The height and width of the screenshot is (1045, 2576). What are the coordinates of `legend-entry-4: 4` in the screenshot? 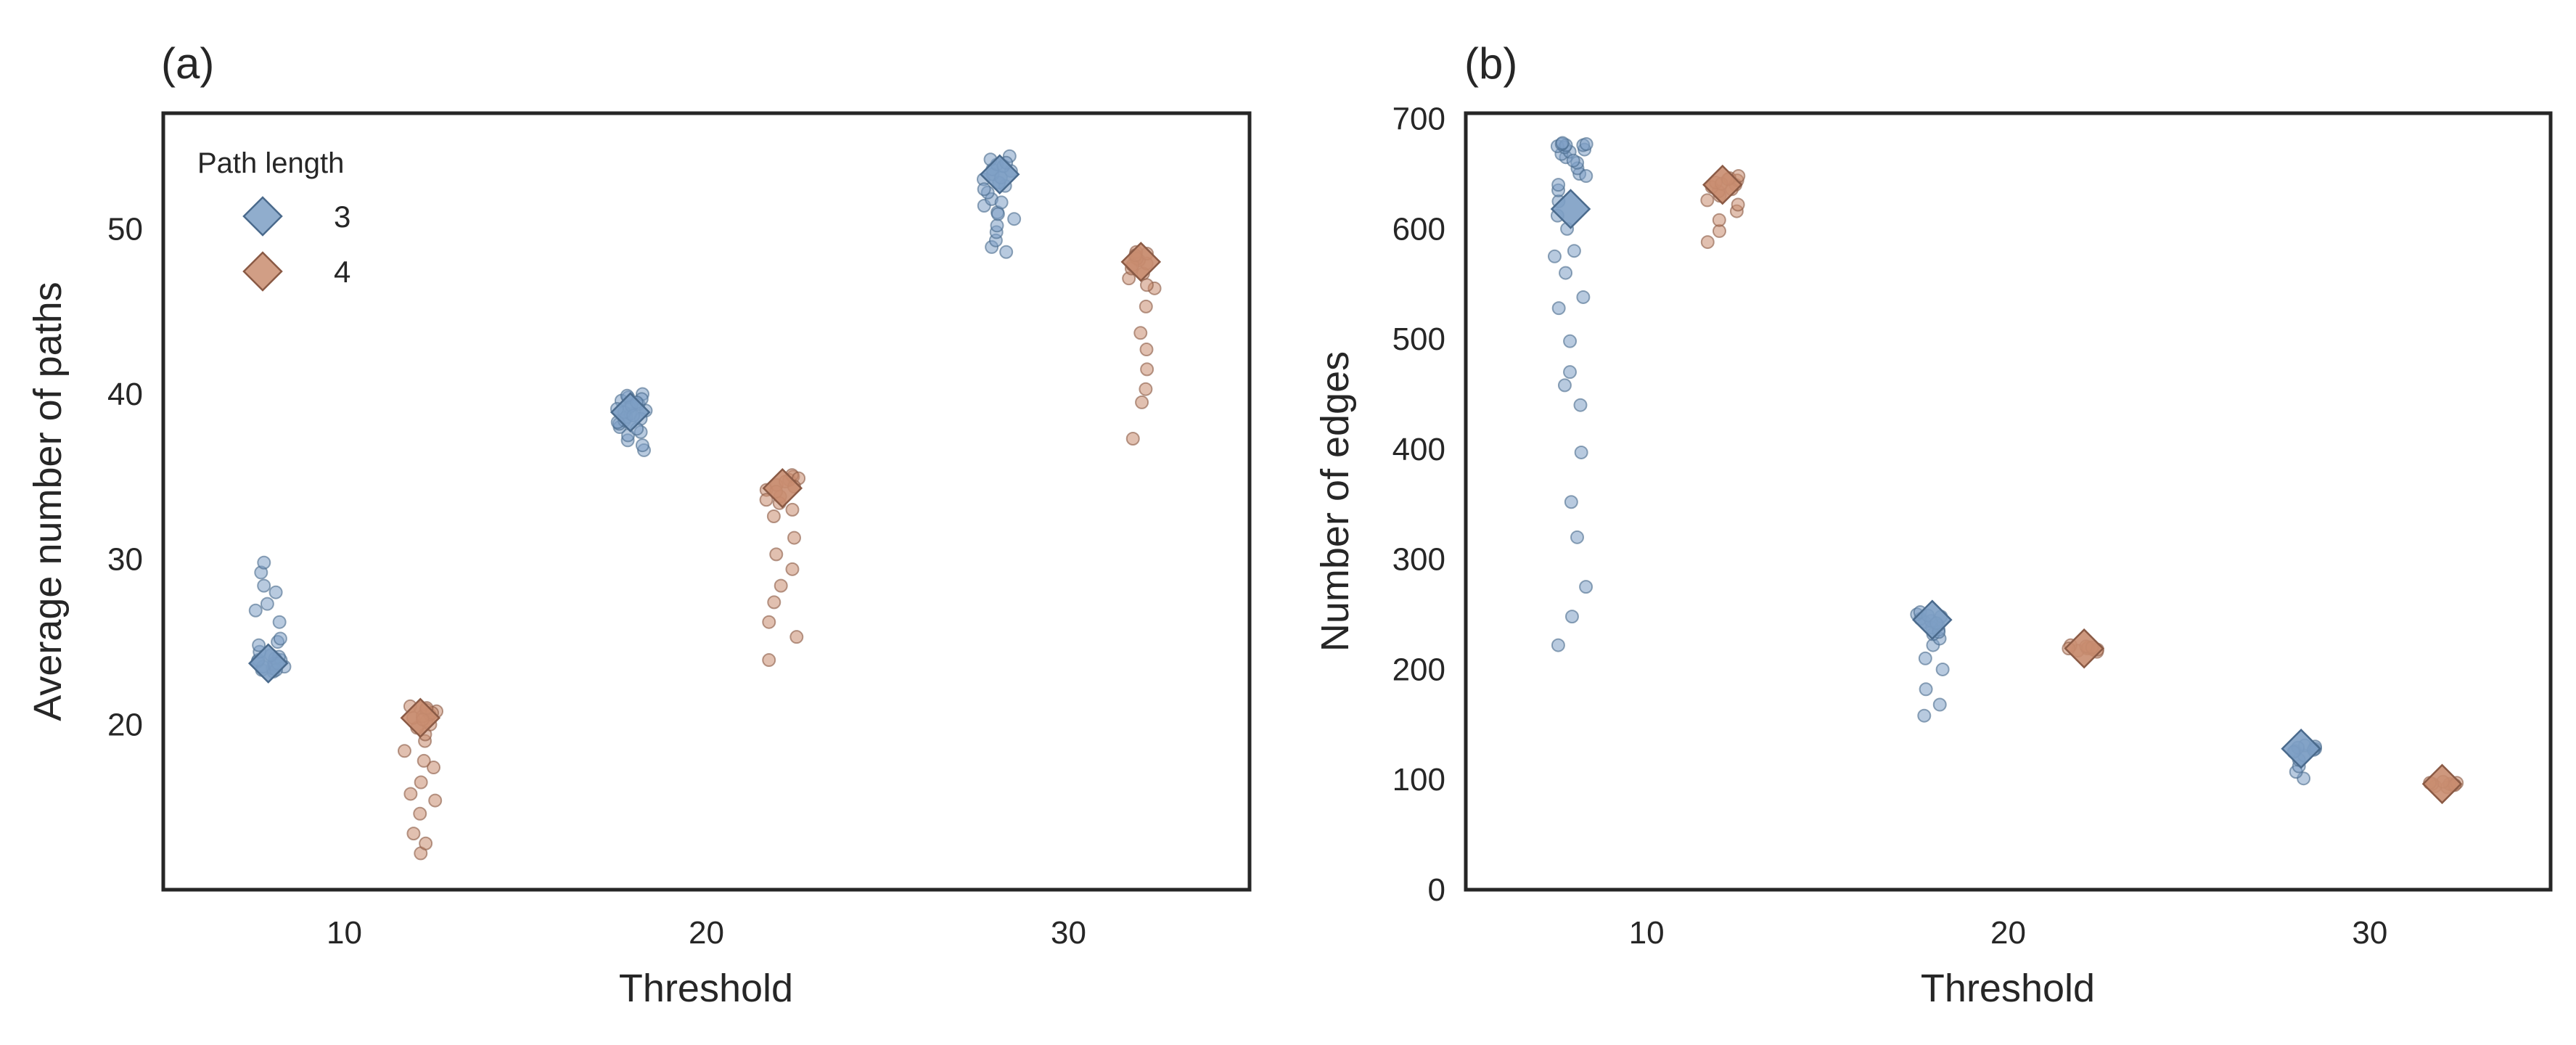 It's located at (296, 271).